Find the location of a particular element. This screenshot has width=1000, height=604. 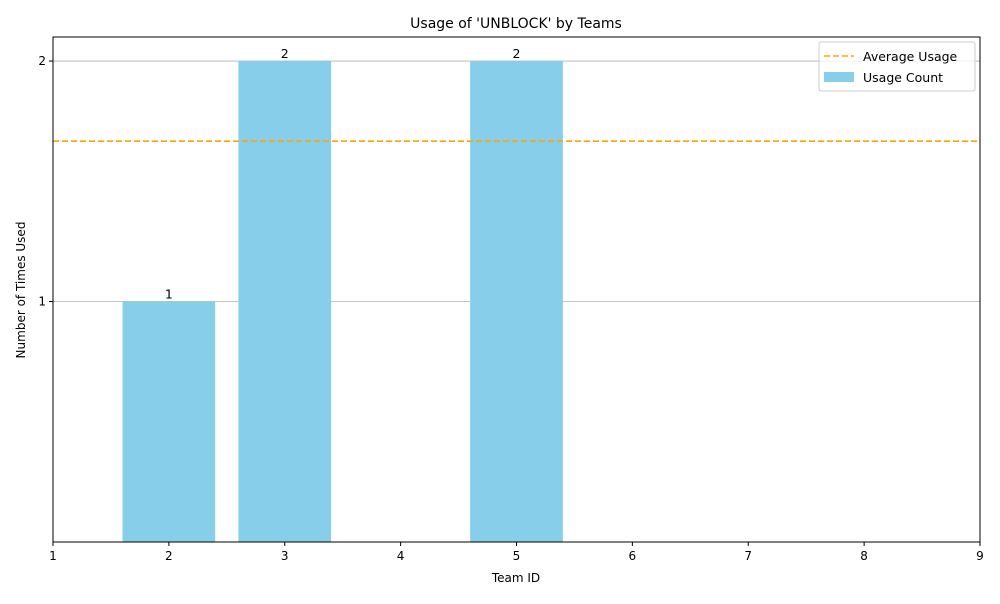

legend-frame is located at coordinates (897, 66).